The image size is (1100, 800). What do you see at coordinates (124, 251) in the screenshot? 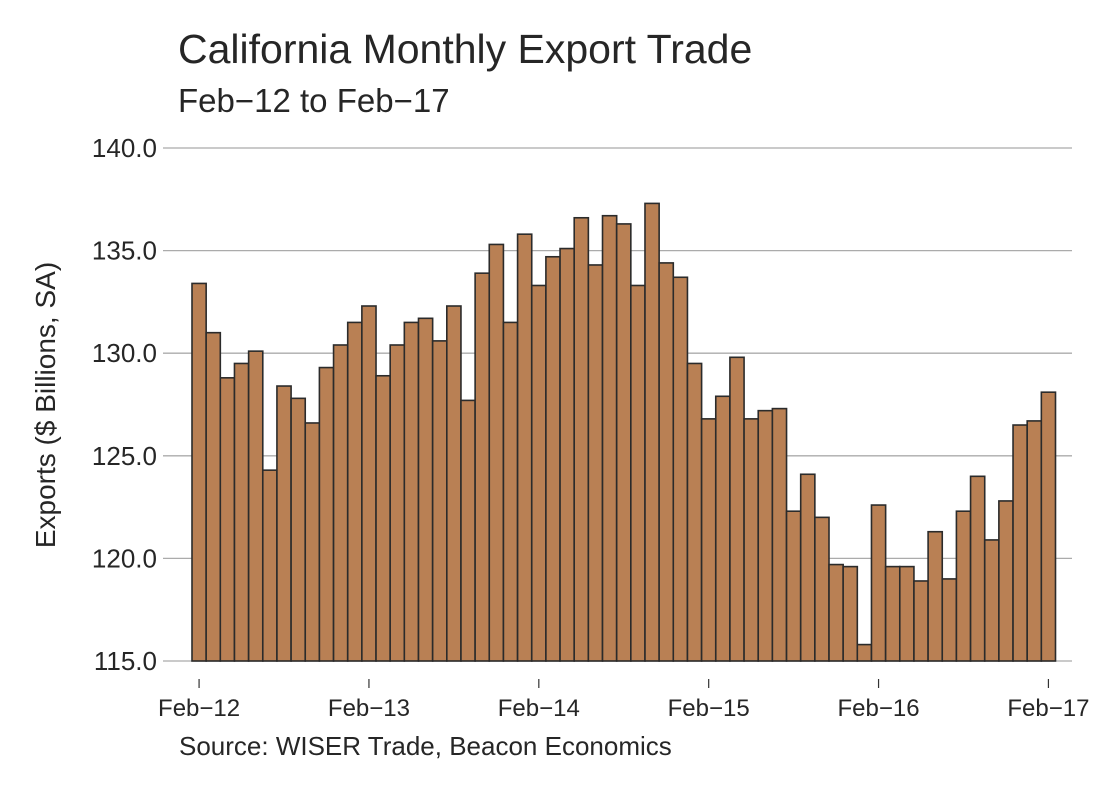
I see `y-tick-label: 135.0` at bounding box center [124, 251].